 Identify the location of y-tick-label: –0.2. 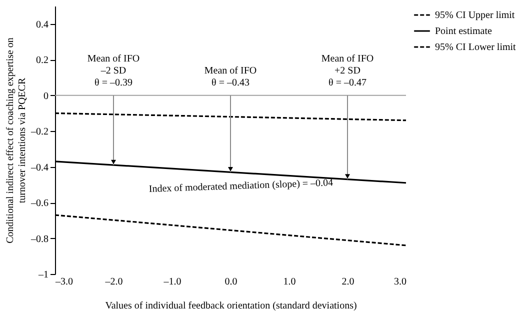
(39, 132).